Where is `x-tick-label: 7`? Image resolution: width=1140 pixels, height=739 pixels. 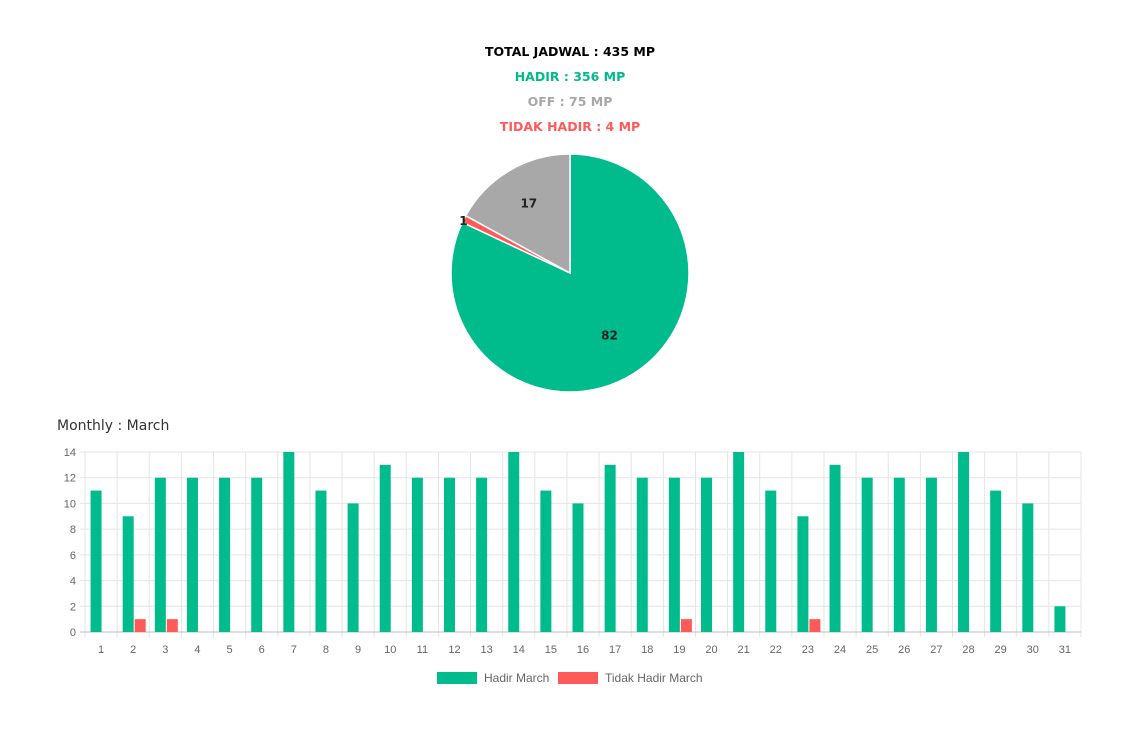 x-tick-label: 7 is located at coordinates (294, 650).